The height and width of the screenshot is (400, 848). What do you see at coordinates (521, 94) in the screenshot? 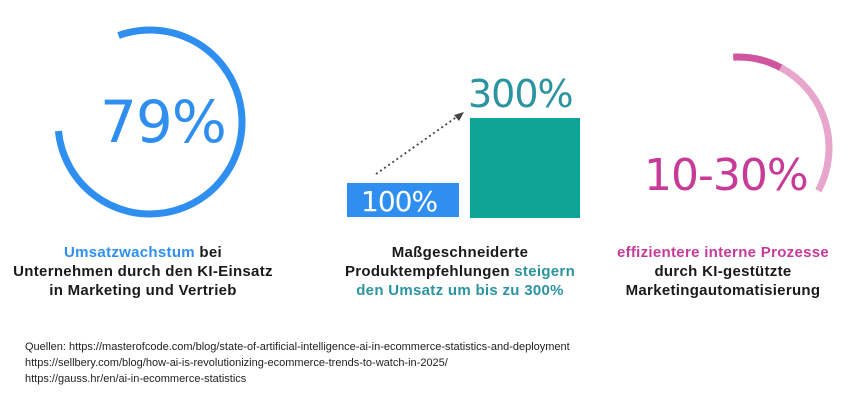
I see `top-bar-label: 300%` at bounding box center [521, 94].